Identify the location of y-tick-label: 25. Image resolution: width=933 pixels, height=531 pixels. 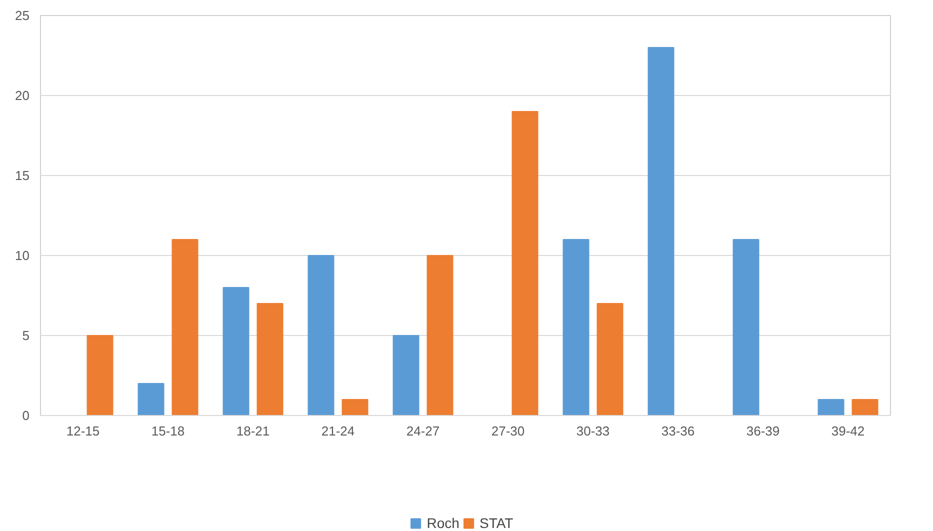
(22, 15).